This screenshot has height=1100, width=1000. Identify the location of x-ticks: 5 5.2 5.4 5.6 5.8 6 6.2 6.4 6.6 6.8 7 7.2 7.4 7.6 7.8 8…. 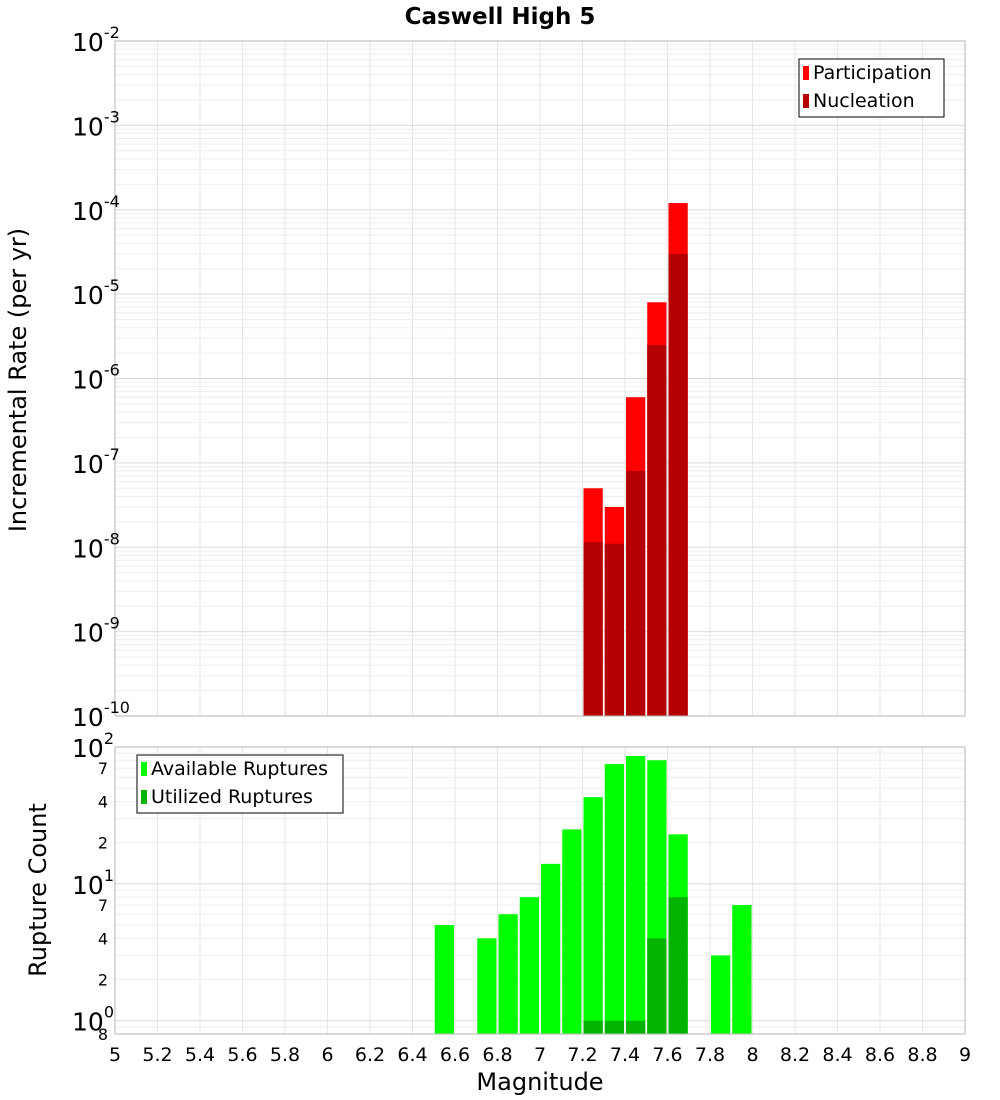
(540, 1055).